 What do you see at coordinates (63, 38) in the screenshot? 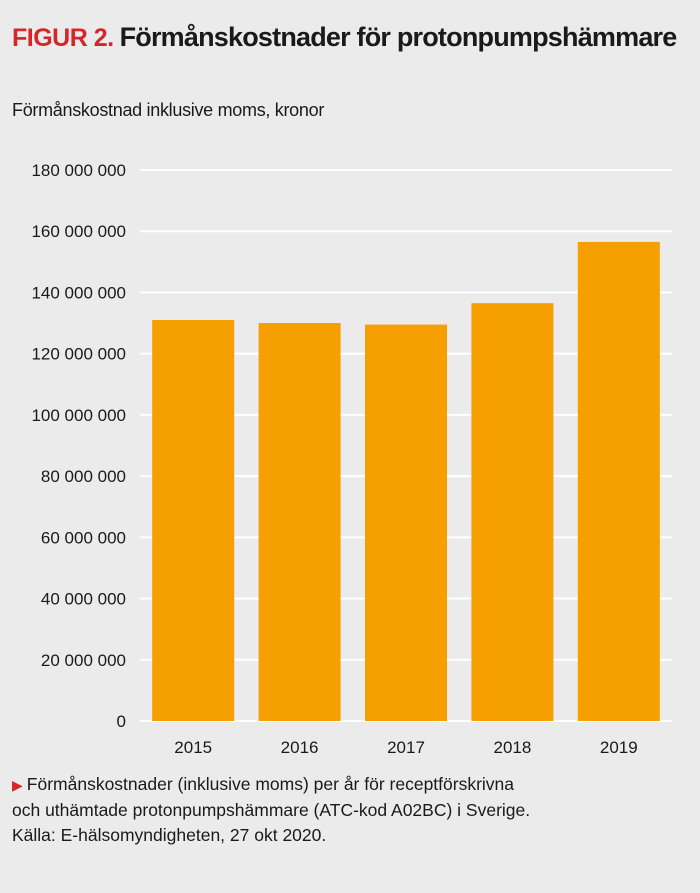
I see `figure-label: FIGUR 2.` at bounding box center [63, 38].